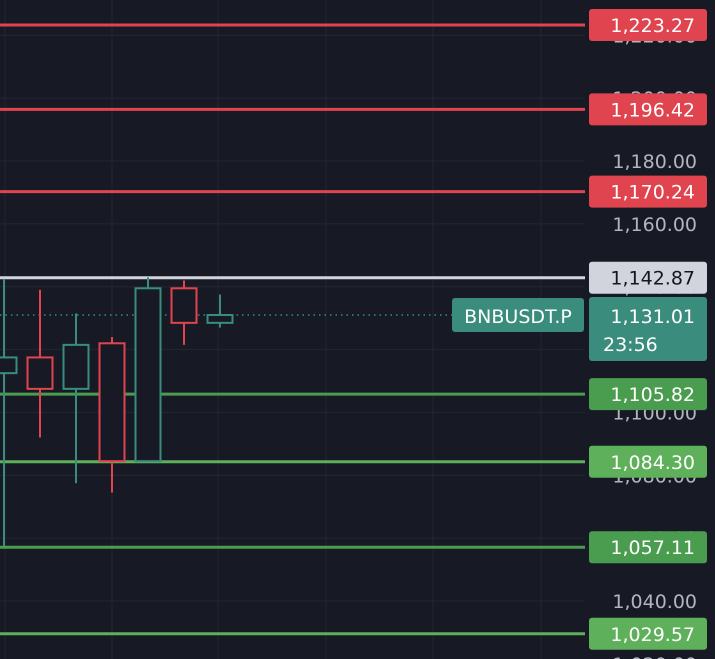 This screenshot has width=715, height=659. I want to click on symbol-badge, so click(518, 314).